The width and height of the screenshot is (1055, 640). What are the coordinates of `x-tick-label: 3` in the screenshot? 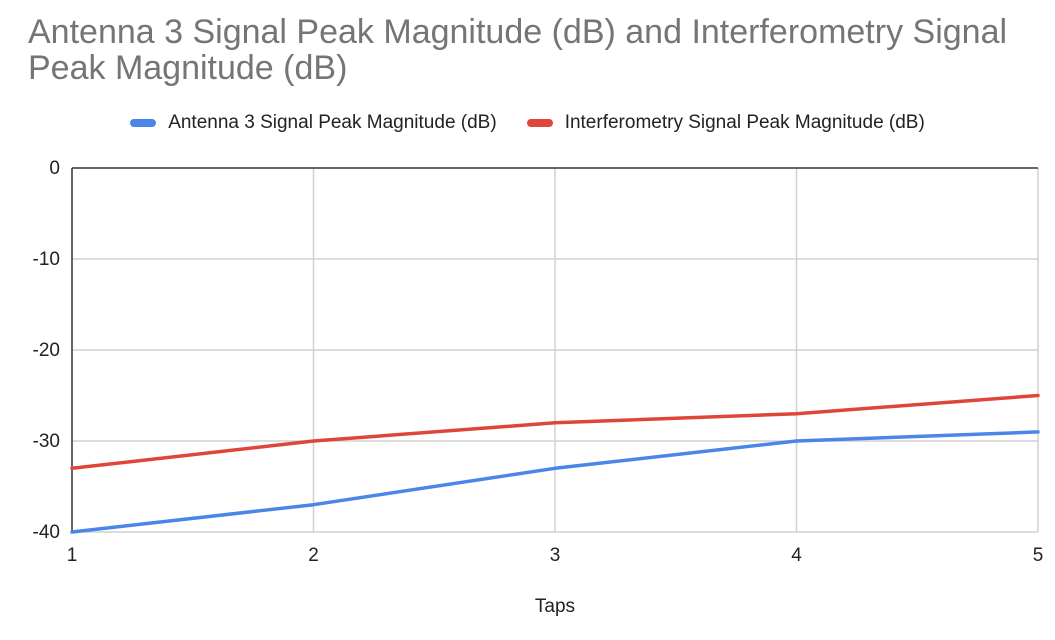 It's located at (555, 555).